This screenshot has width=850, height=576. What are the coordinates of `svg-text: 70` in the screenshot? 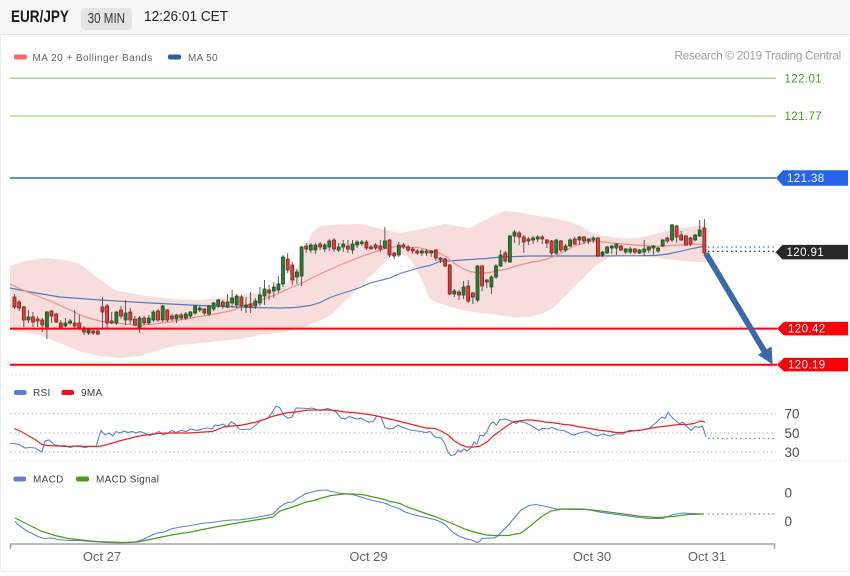 It's located at (792, 414).